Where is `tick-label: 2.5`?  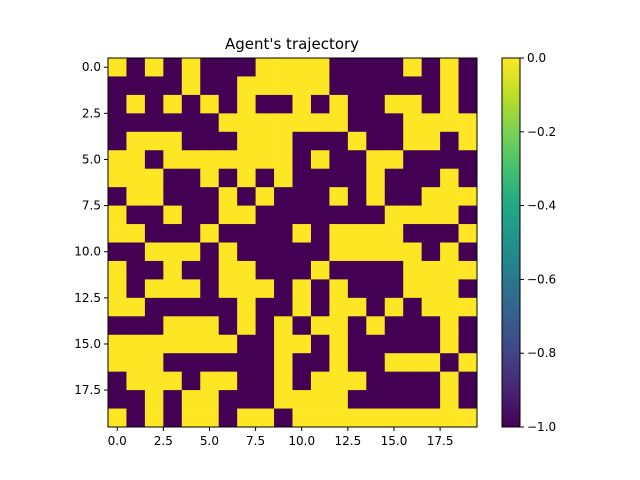 tick-label: 2.5 is located at coordinates (163, 441).